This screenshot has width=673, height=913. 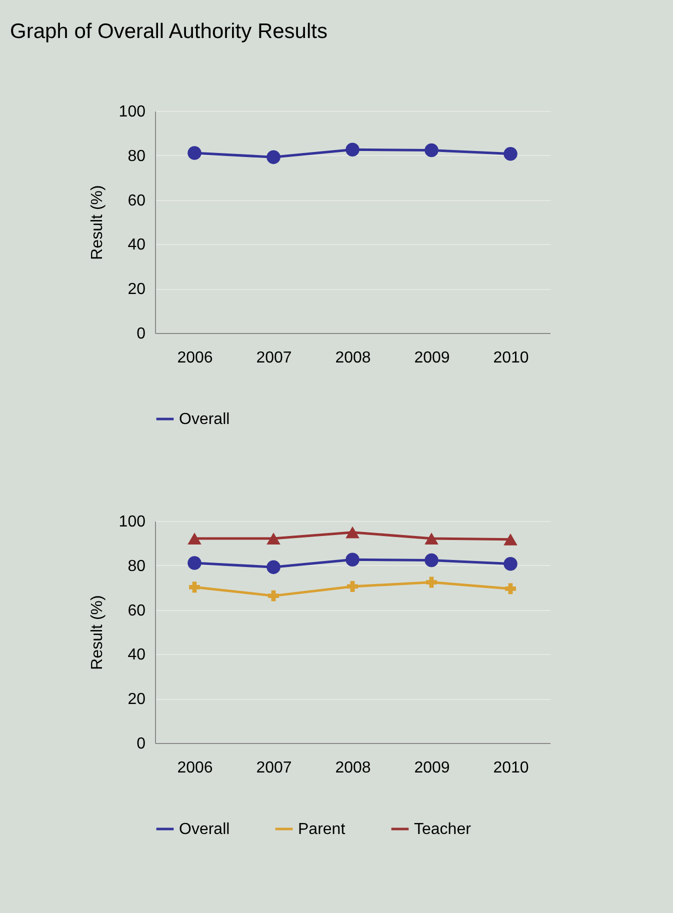 I want to click on legend-label: Teacher, so click(x=443, y=829).